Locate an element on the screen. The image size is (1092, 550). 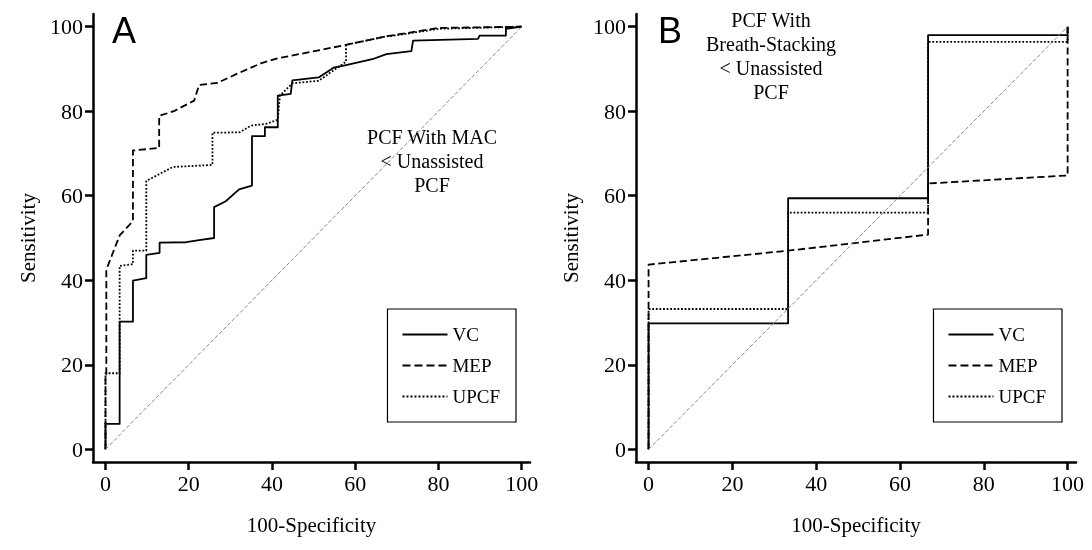
annotation: B is located at coordinates (670, 30).